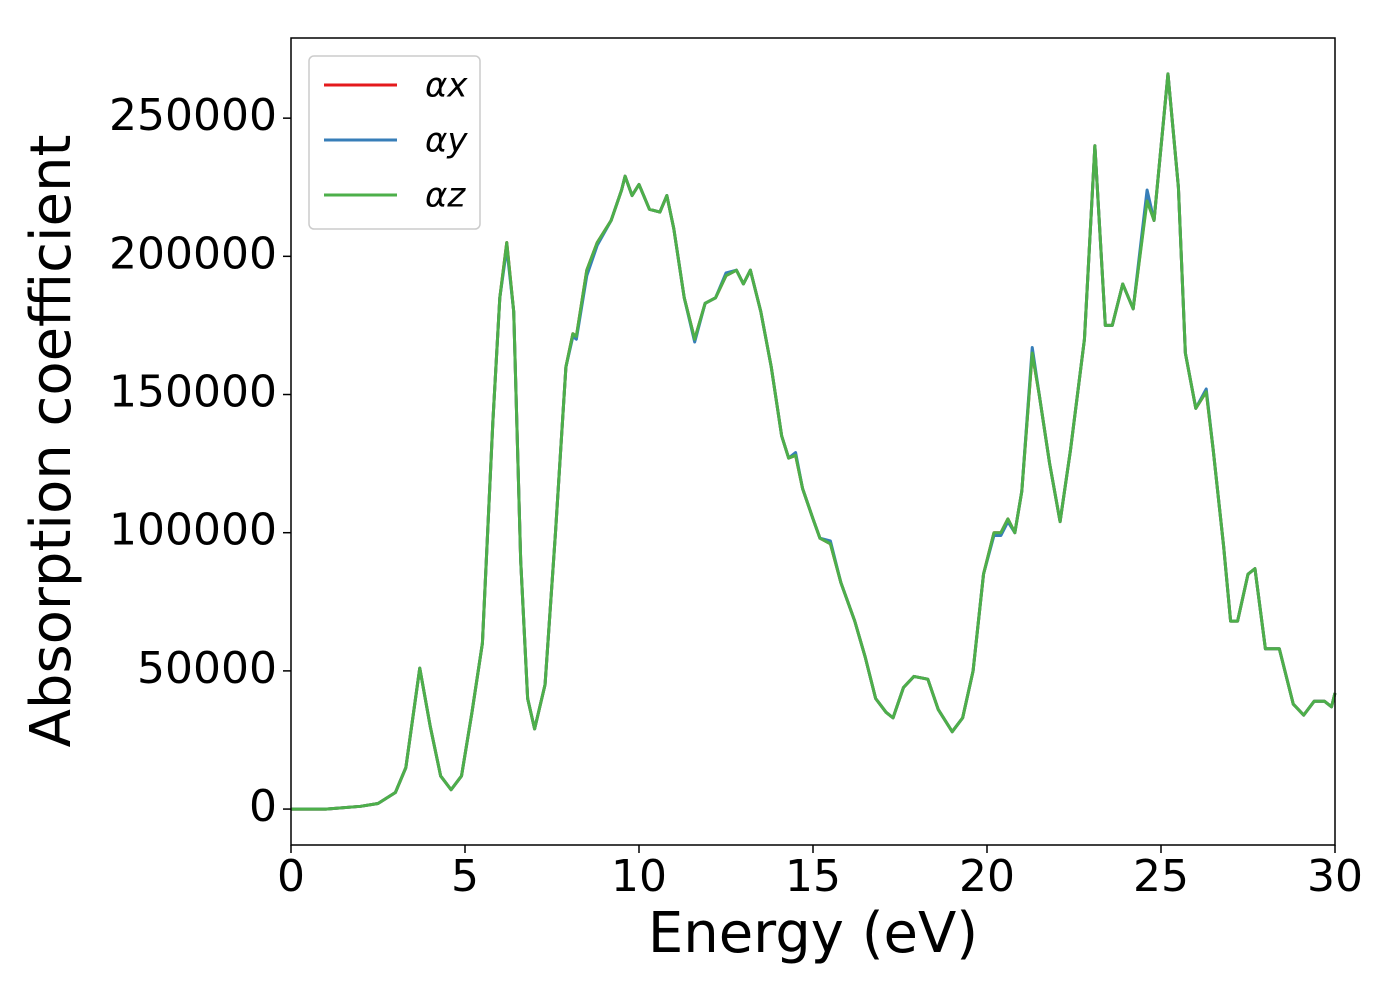  Describe the element at coordinates (193, 392) in the screenshot. I see `y-tick-label: 150000` at that location.